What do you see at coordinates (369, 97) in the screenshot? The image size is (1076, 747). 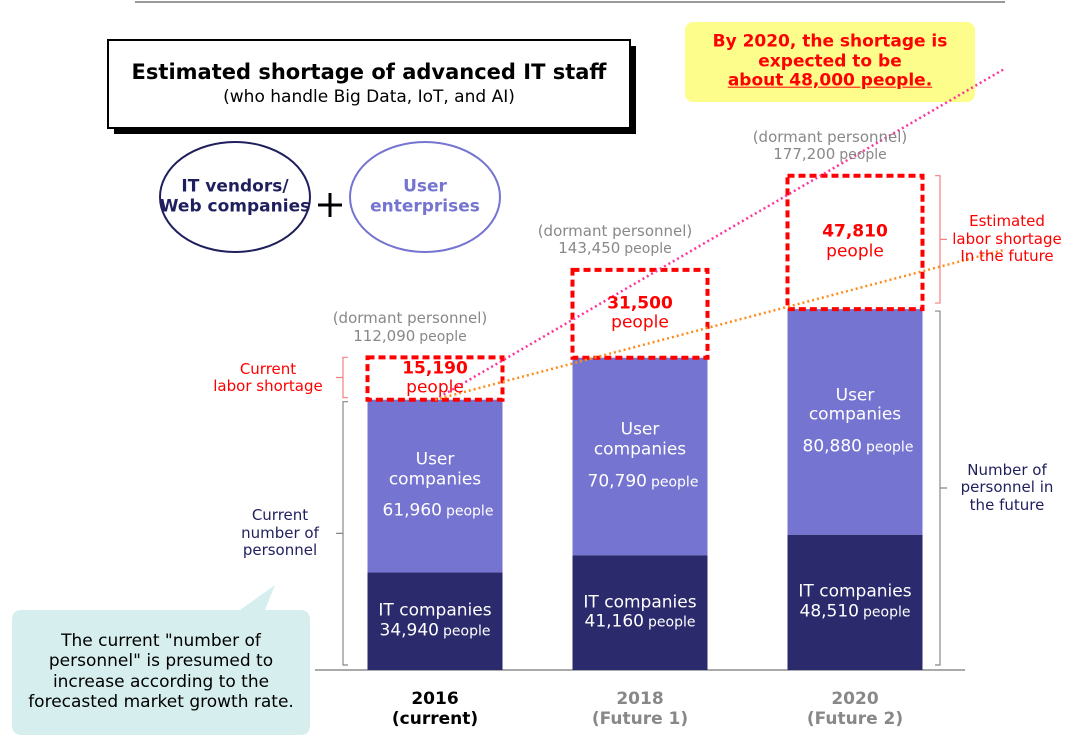 I see `subtitle: (who handle Big Data, IoT, and AI)` at bounding box center [369, 97].